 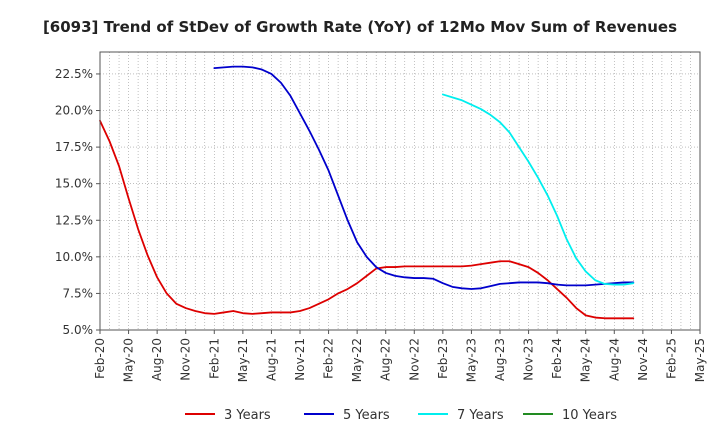 What do you see at coordinates (401, 415) in the screenshot?
I see `legend: 3 Years 5 Years 7 Years 10 Years` at bounding box center [401, 415].